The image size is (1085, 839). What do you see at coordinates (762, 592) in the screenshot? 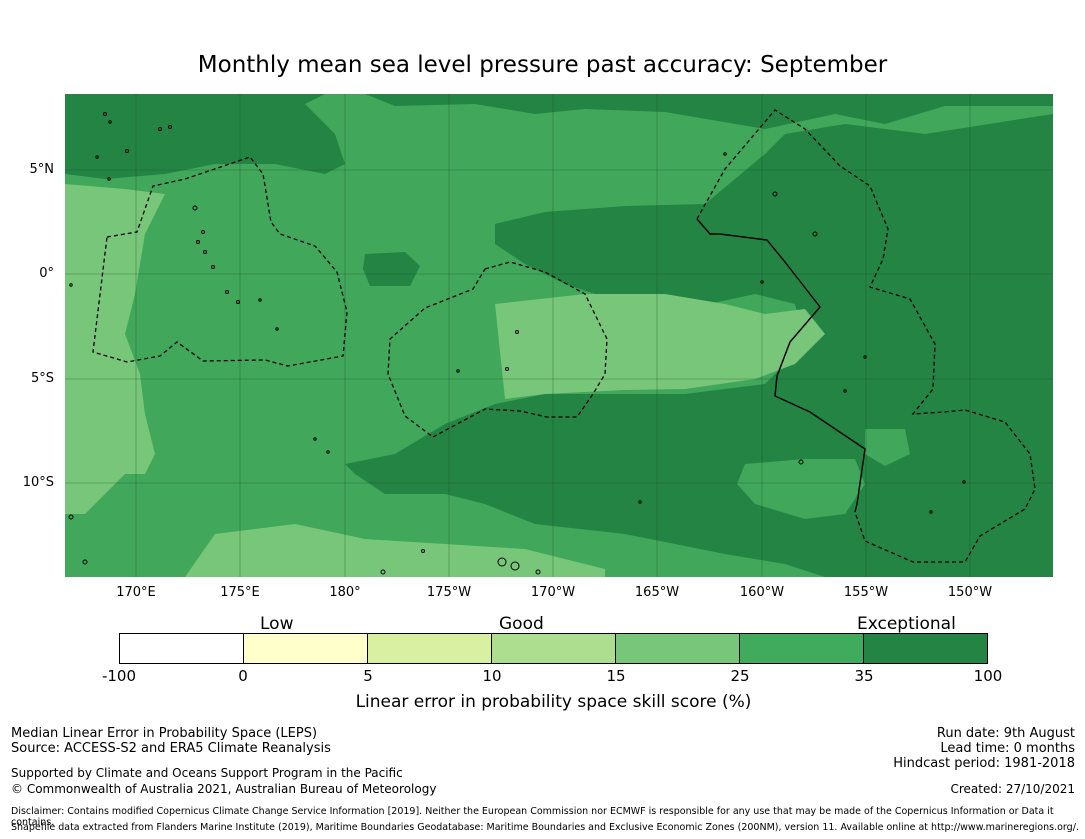
I see `lon-label: 160°W` at bounding box center [762, 592].